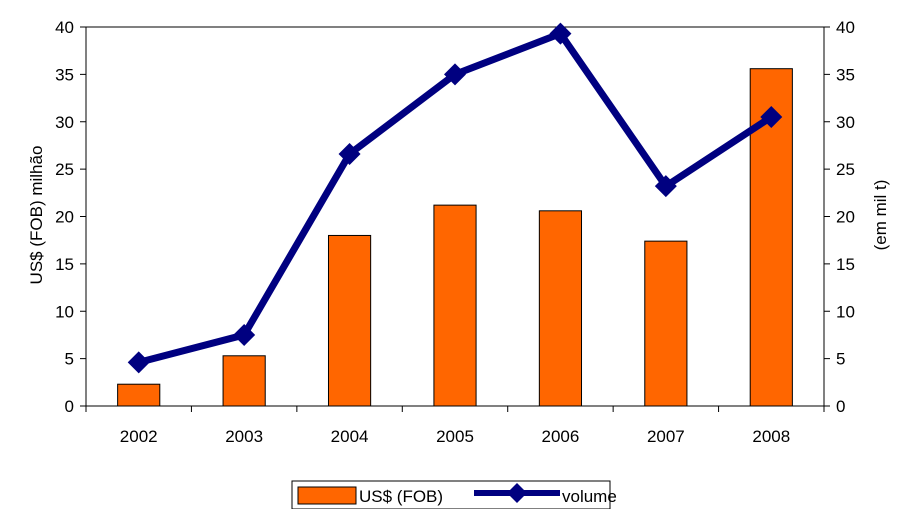 The image size is (898, 514). I want to click on x-tick-label: 2007, so click(666, 436).